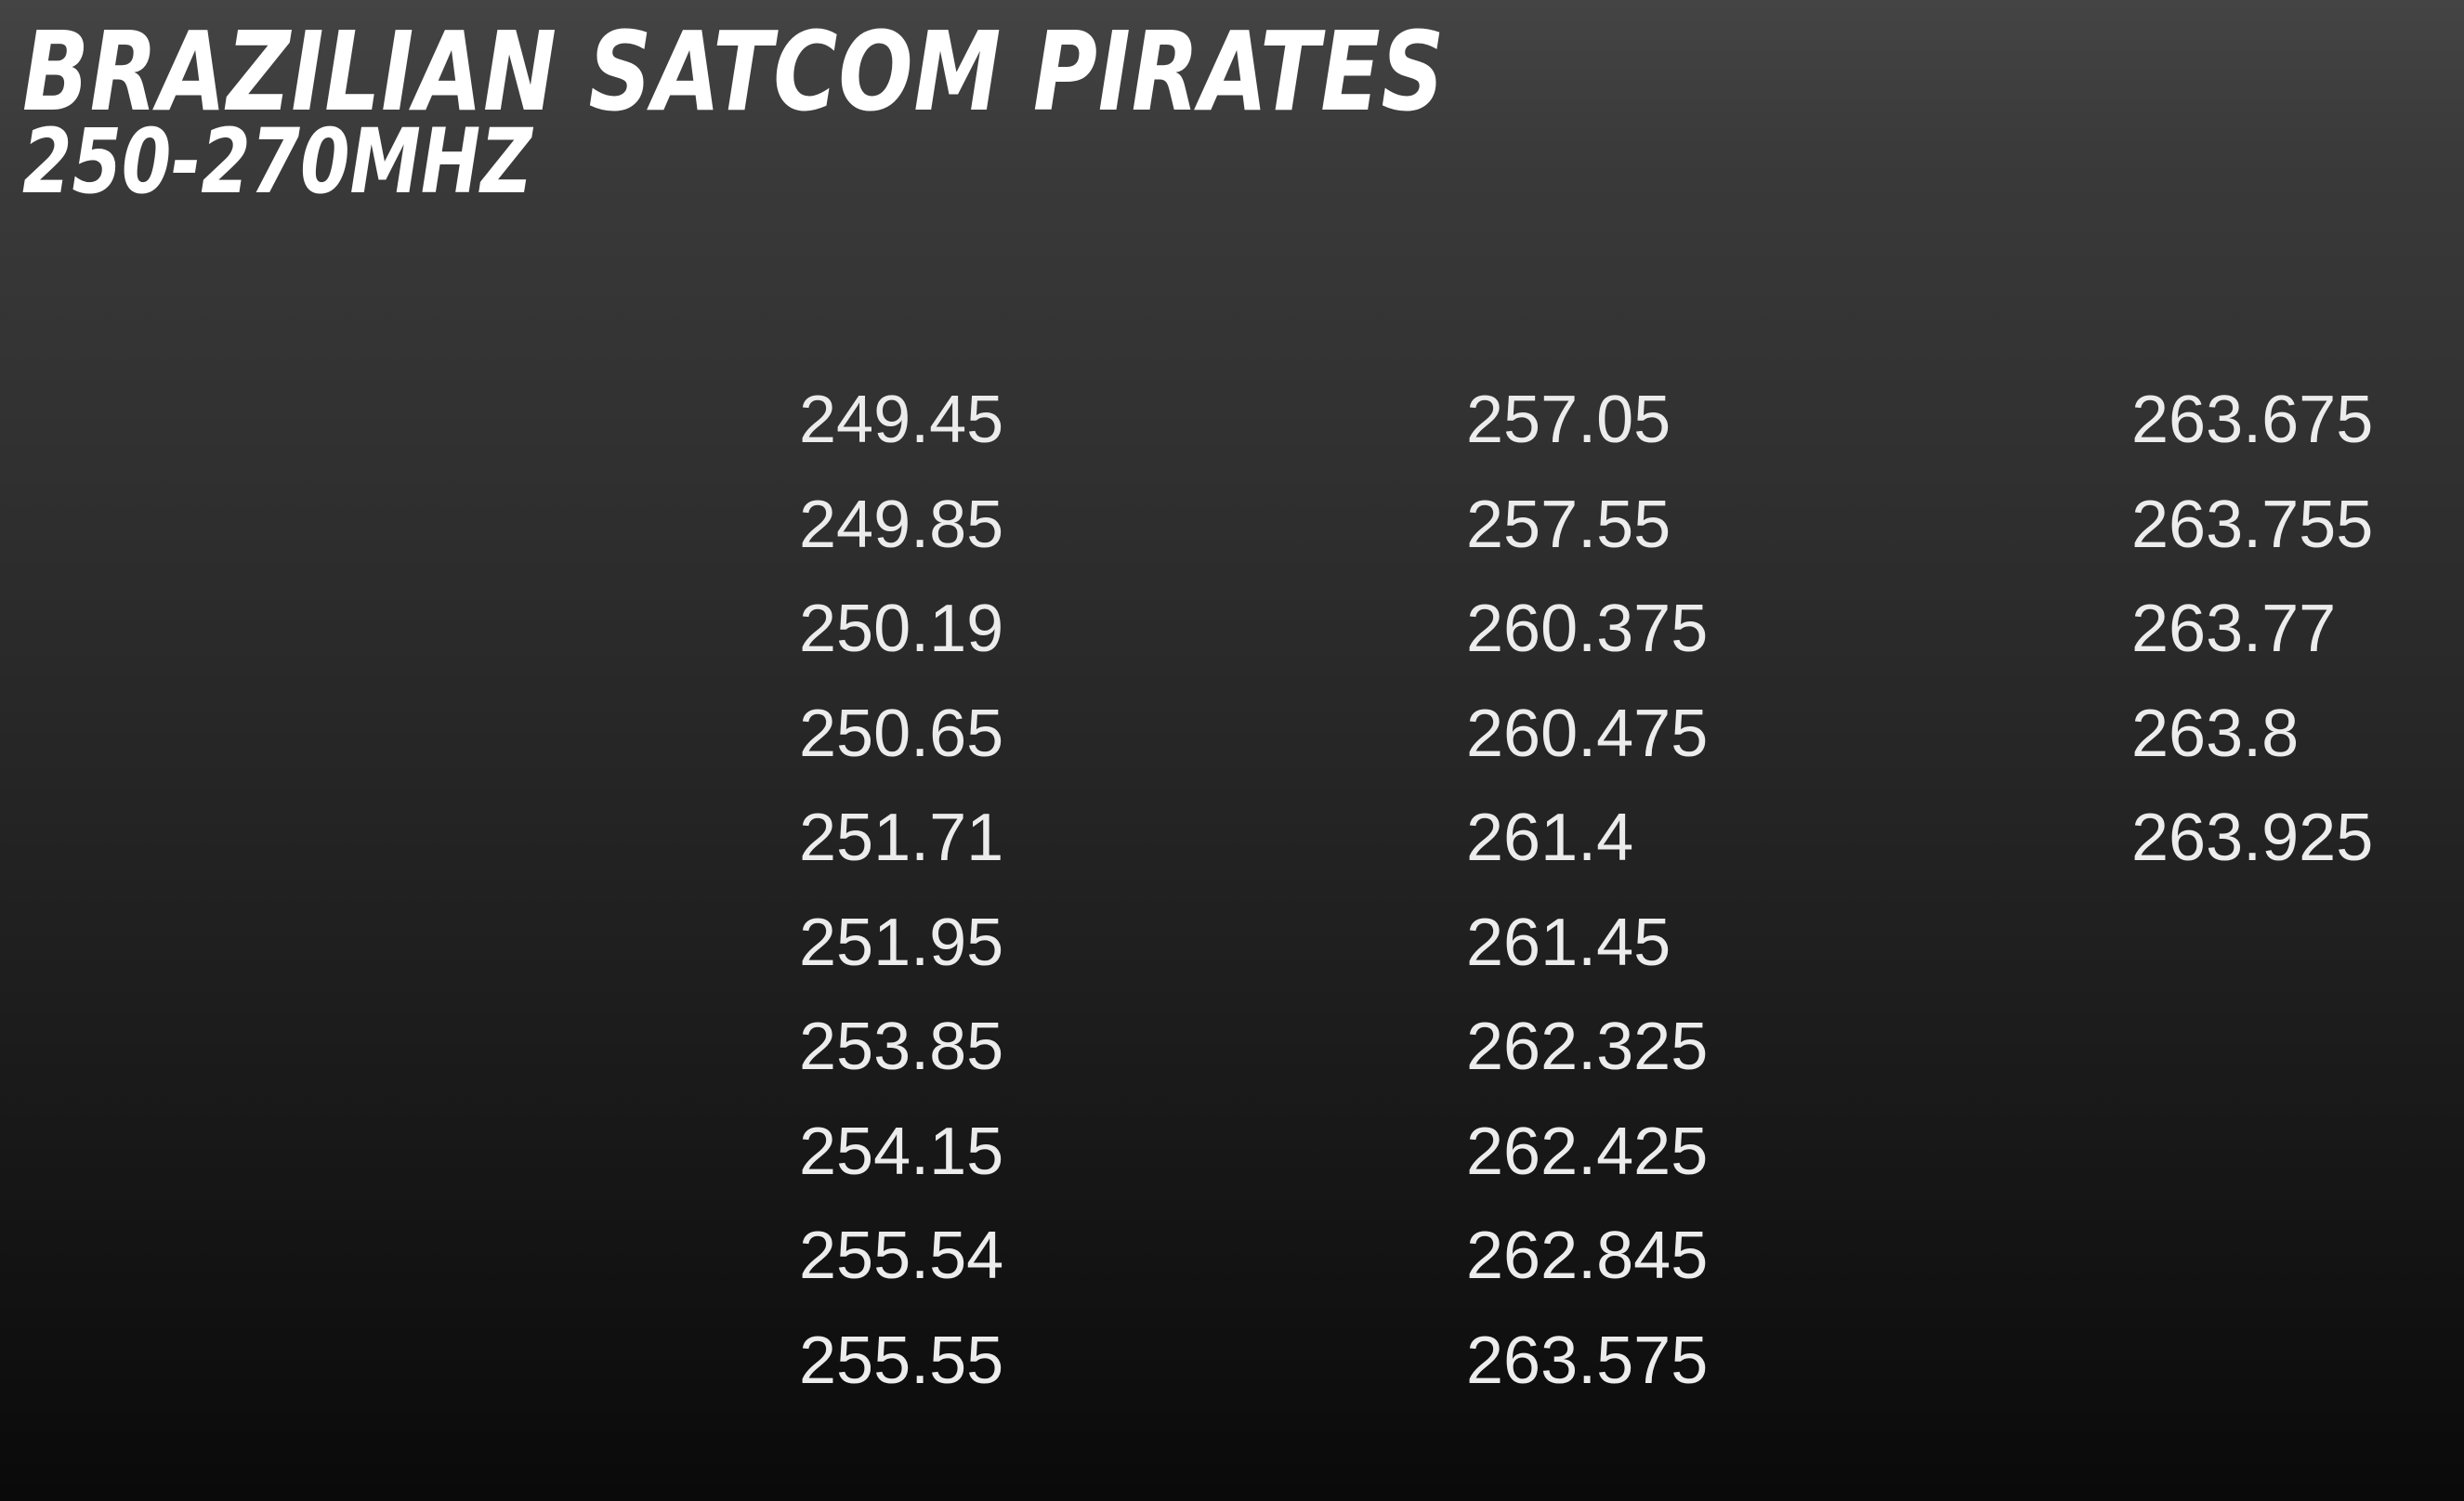 This screenshot has width=2464, height=1501. I want to click on frequency-value: 257.05, so click(1568, 420).